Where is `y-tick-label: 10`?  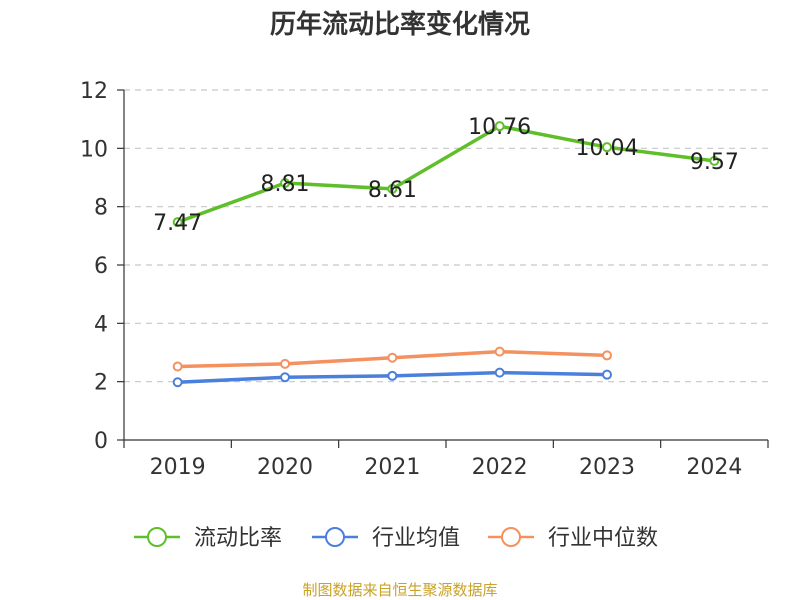
y-tick-label: 10 is located at coordinates (94, 149).